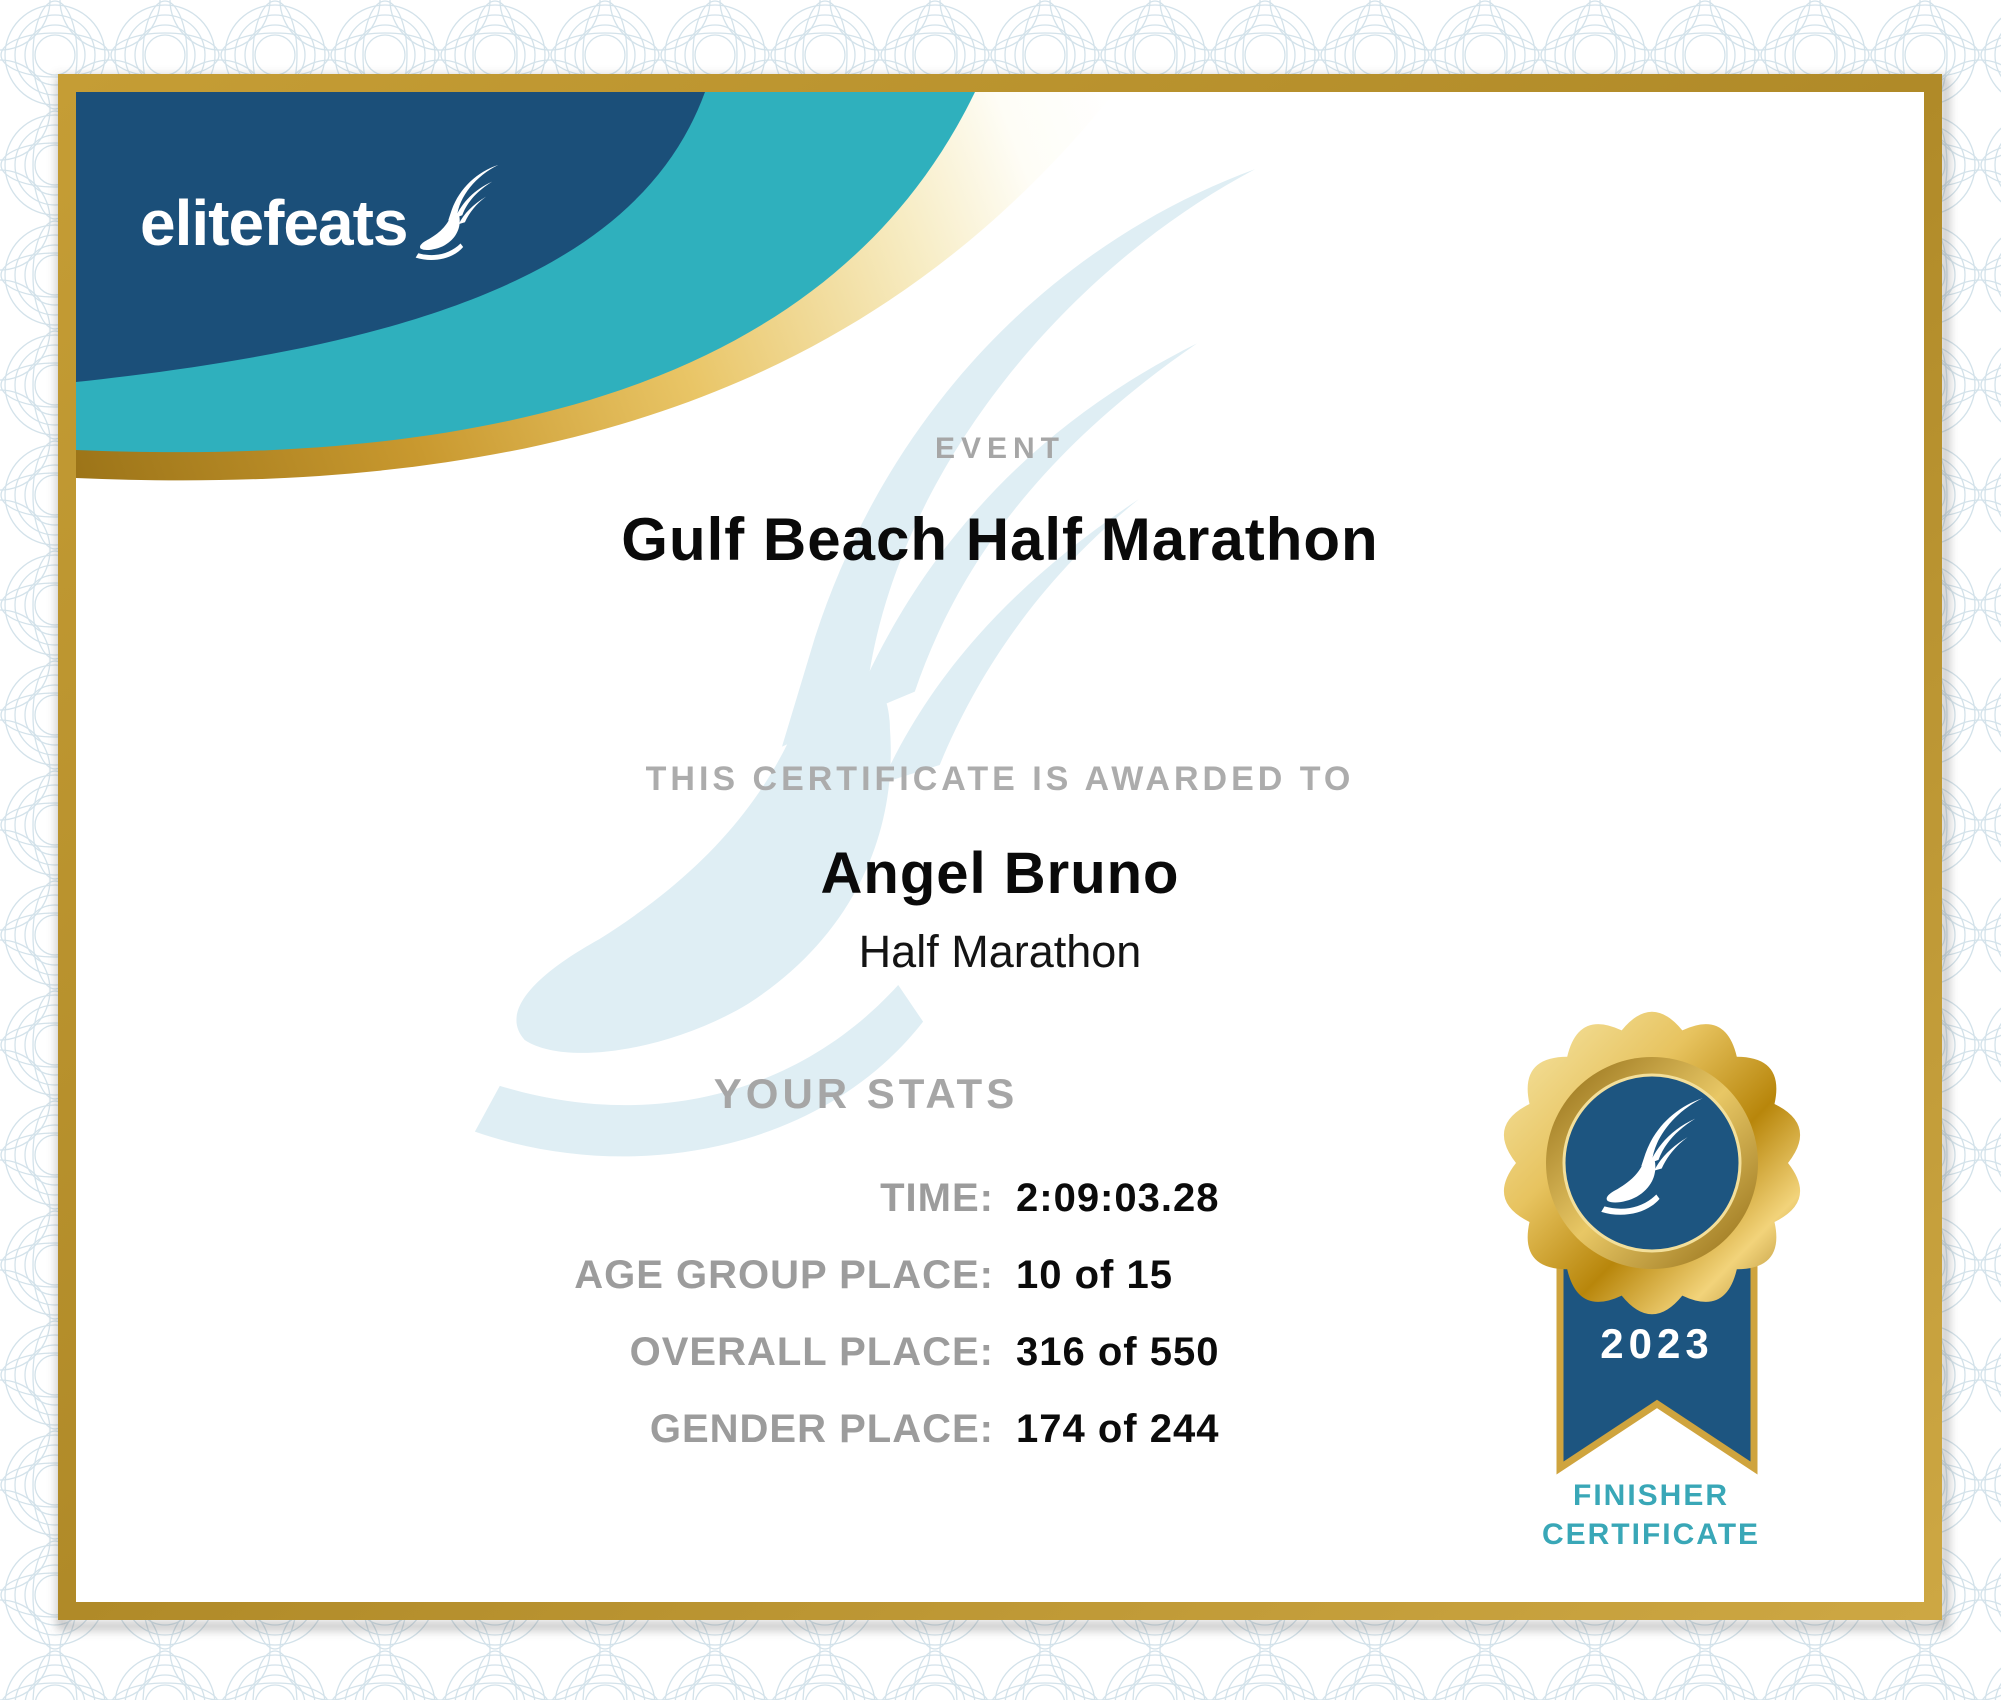  I want to click on stat-value-gender-place: 174 of 244, so click(1118, 1429).